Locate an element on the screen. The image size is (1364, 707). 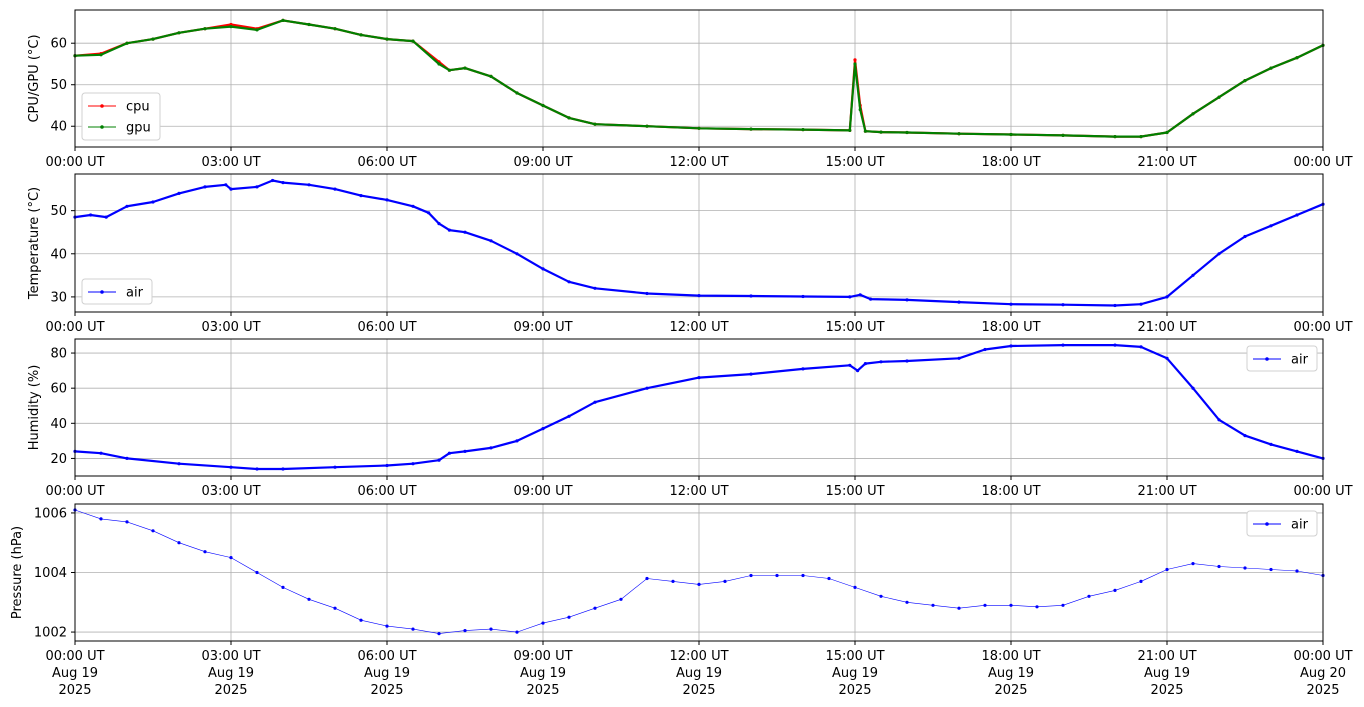
y-axis-label: Temperature (°C) is located at coordinates (34, 243).